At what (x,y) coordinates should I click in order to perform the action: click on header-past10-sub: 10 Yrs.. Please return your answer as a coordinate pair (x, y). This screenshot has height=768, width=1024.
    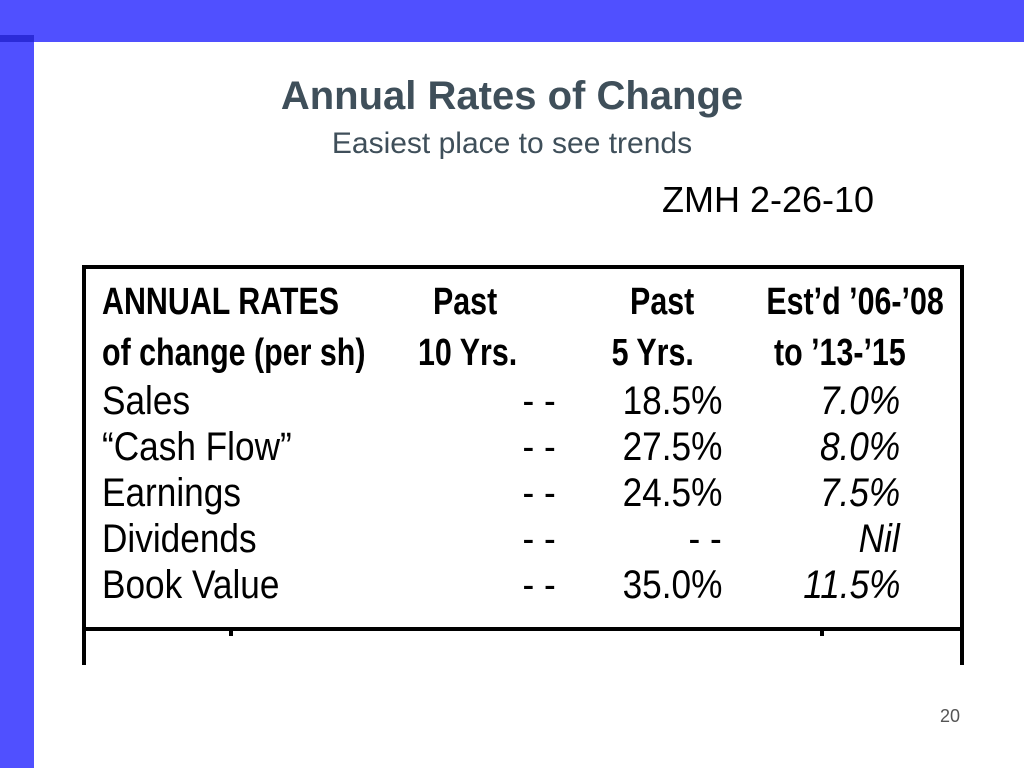
    Looking at the image, I should click on (468, 353).